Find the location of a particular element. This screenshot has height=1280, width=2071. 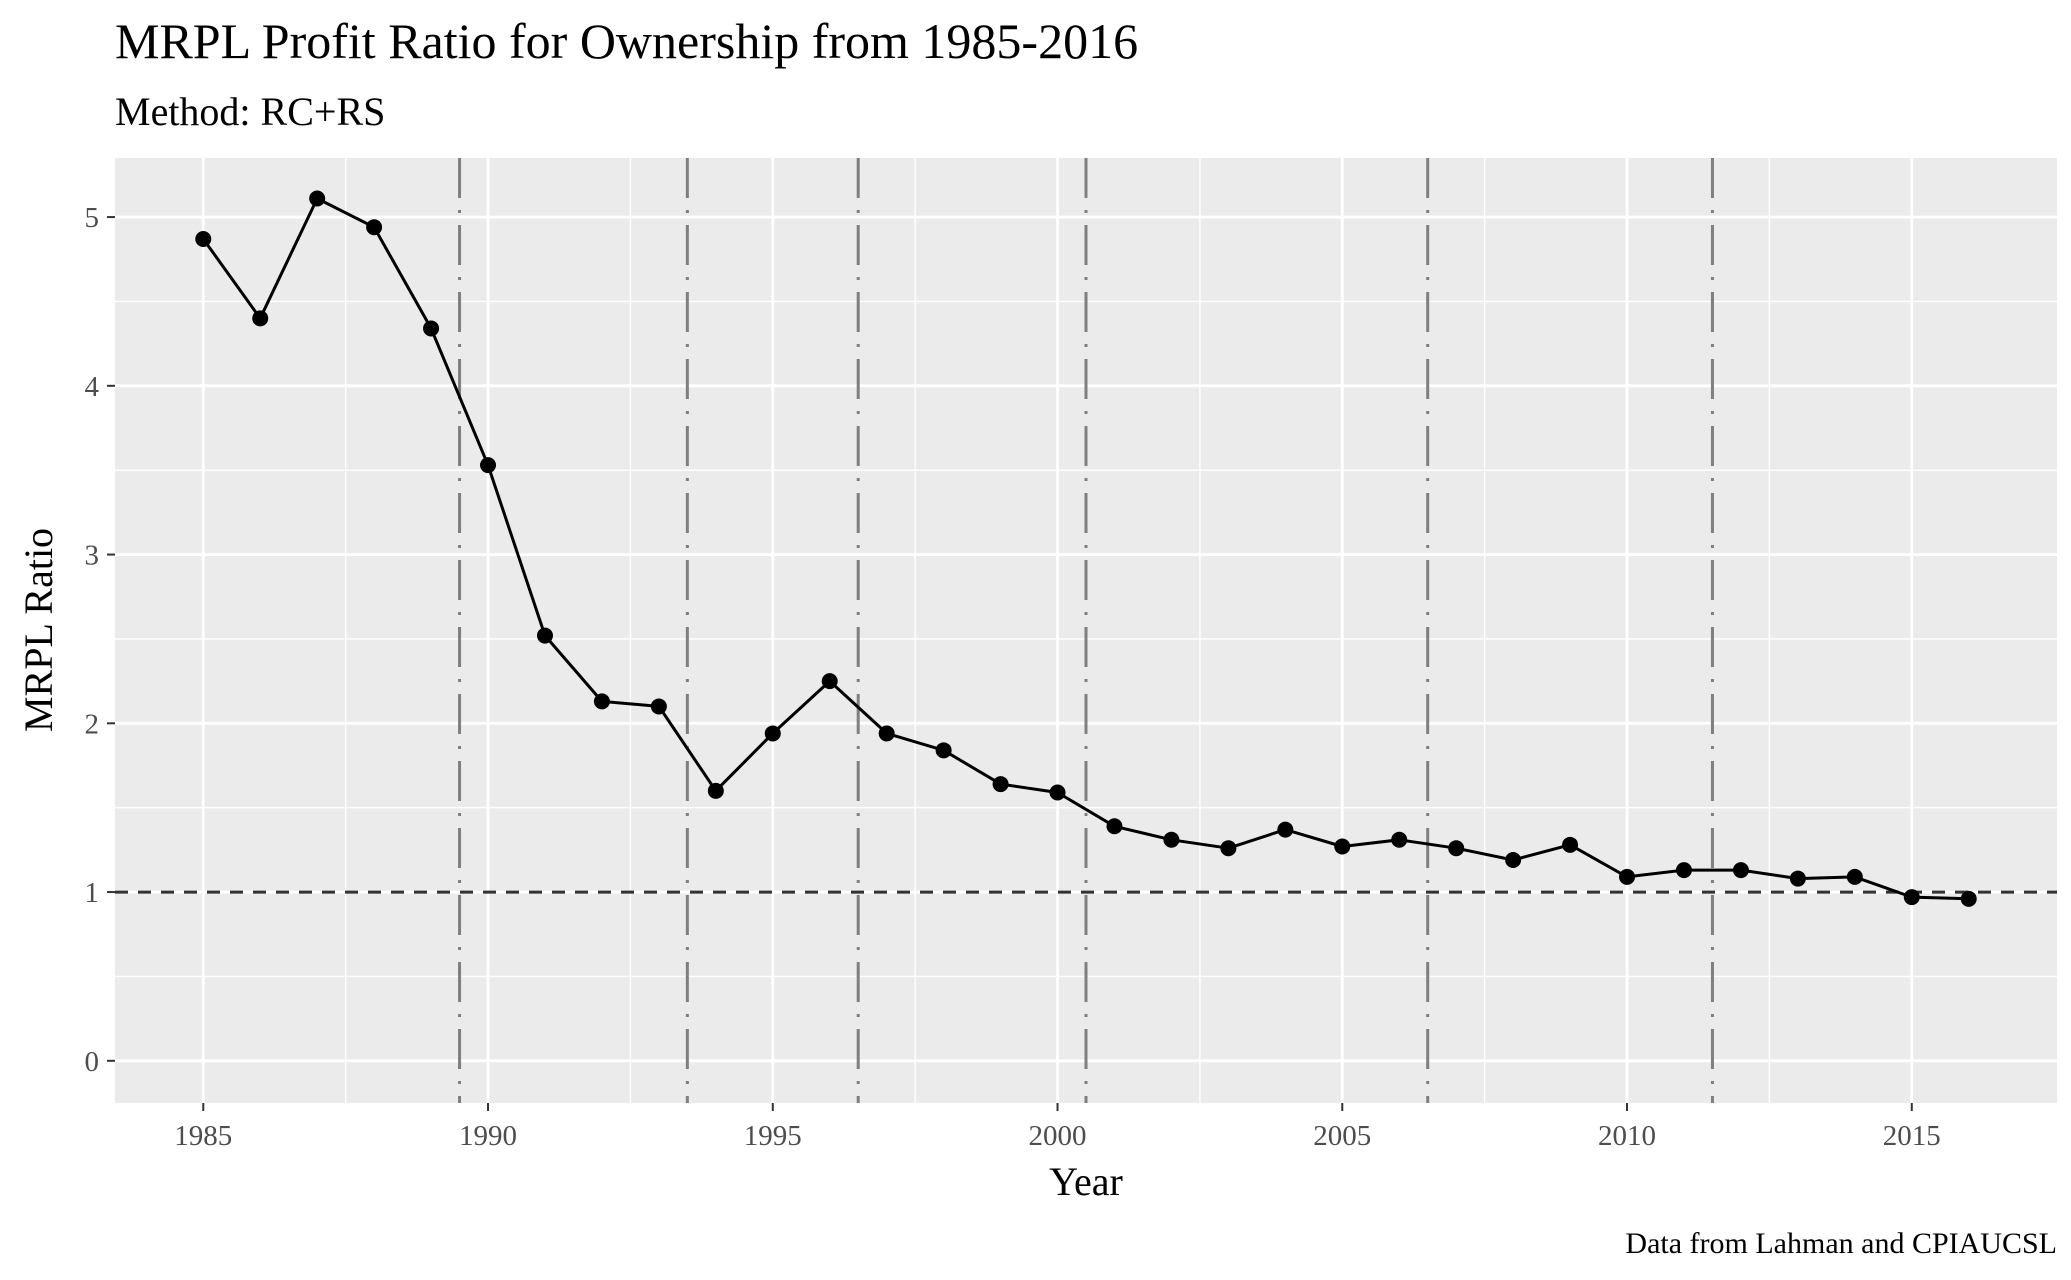

x-tick-label: 1995 is located at coordinates (773, 1136).